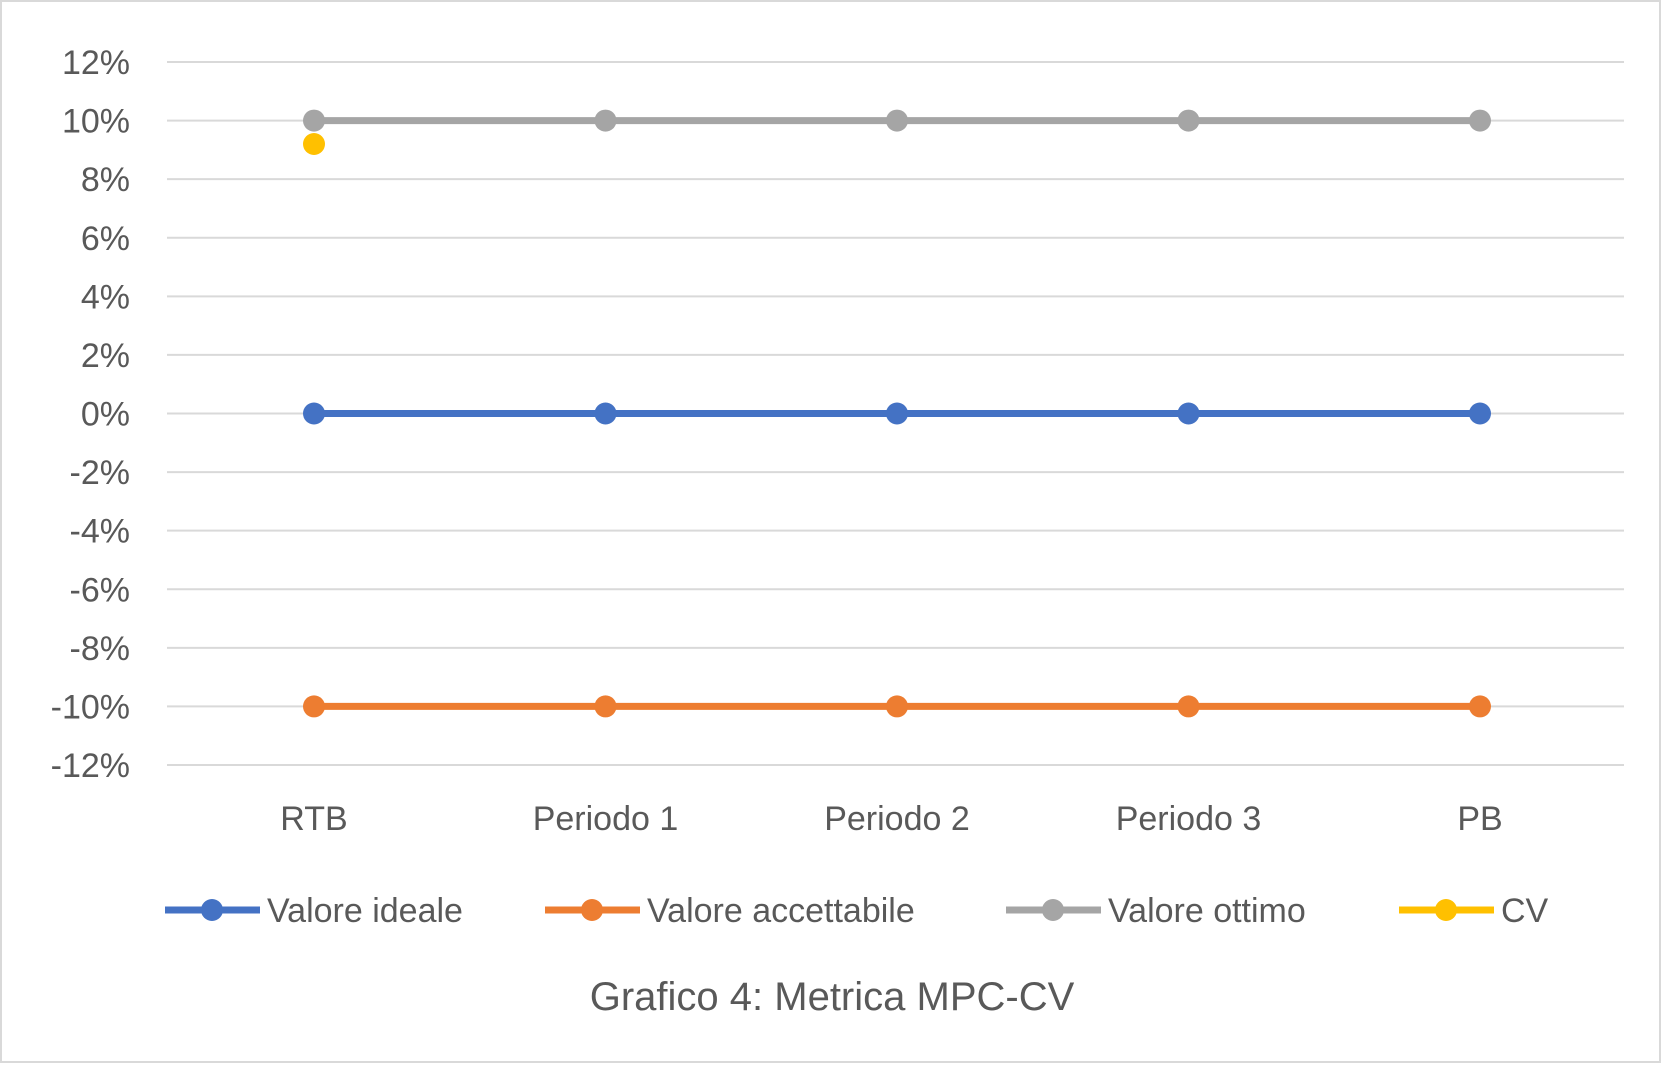 The height and width of the screenshot is (1065, 1661). What do you see at coordinates (832, 997) in the screenshot?
I see `chart-caption: Grafico 4: Metrica MPC-CV` at bounding box center [832, 997].